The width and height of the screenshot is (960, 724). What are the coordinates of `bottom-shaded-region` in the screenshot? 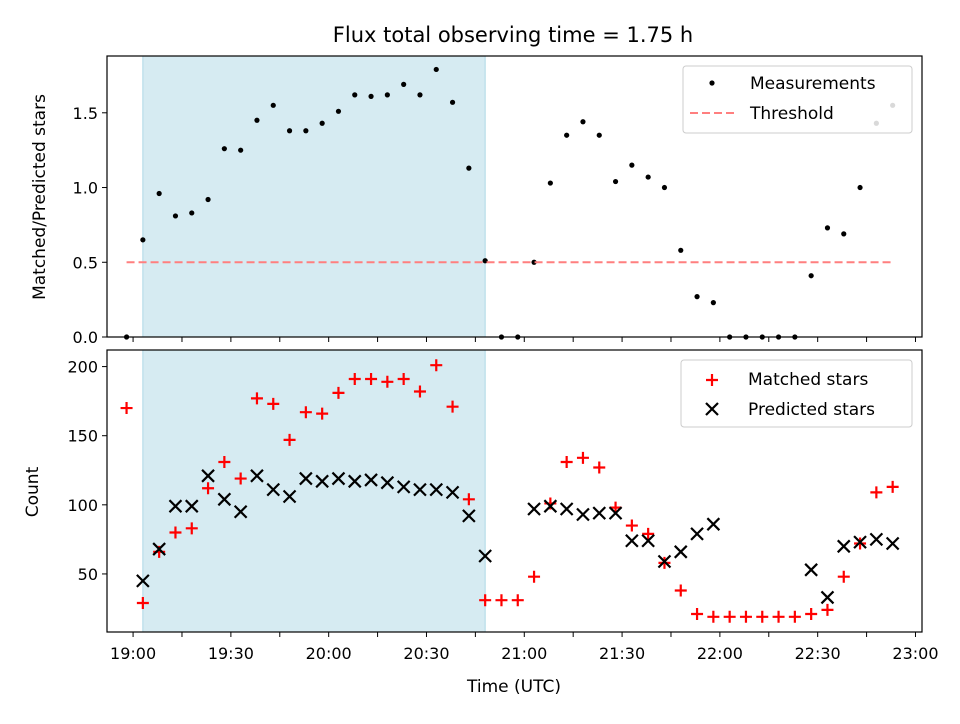 It's located at (314, 491).